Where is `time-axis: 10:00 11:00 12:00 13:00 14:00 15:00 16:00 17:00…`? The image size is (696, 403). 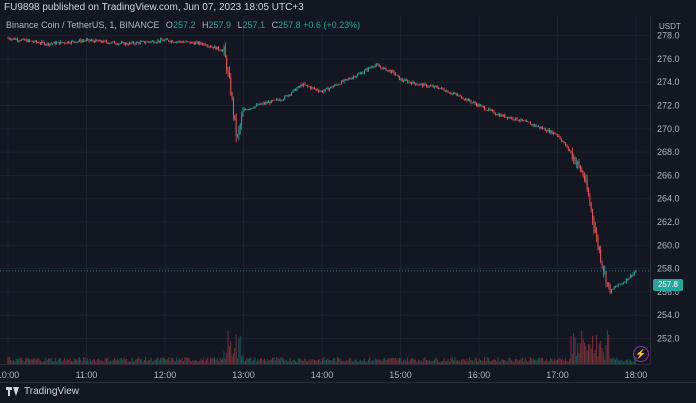
time-axis: 10:00 11:00 12:00 13:00 14:00 15:00 16:00 17:00… is located at coordinates (325, 373).